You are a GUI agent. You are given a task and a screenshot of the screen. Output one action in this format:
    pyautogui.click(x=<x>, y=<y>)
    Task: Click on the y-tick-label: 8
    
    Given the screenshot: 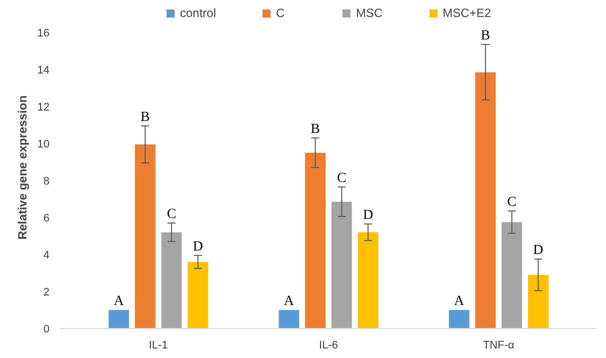 What is the action you would take?
    pyautogui.click(x=46, y=181)
    